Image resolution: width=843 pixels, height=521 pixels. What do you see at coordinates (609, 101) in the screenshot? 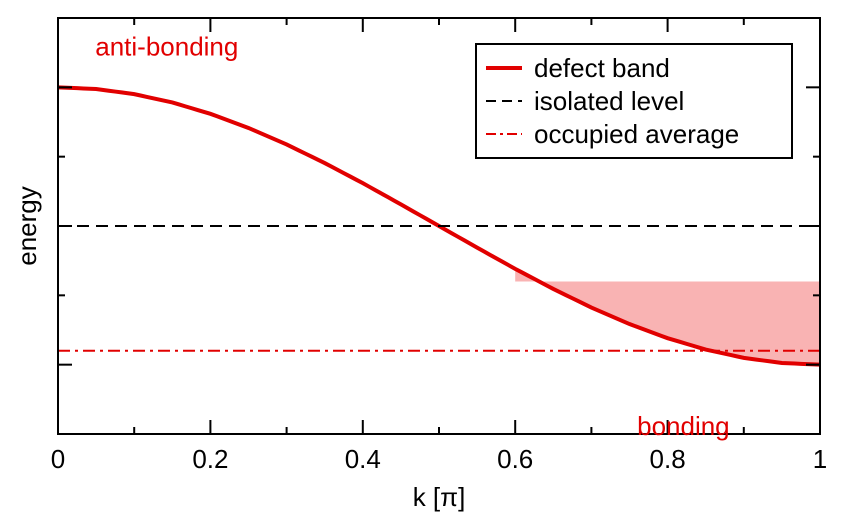
I see `legend-label-isolated-level: isolated level` at bounding box center [609, 101].